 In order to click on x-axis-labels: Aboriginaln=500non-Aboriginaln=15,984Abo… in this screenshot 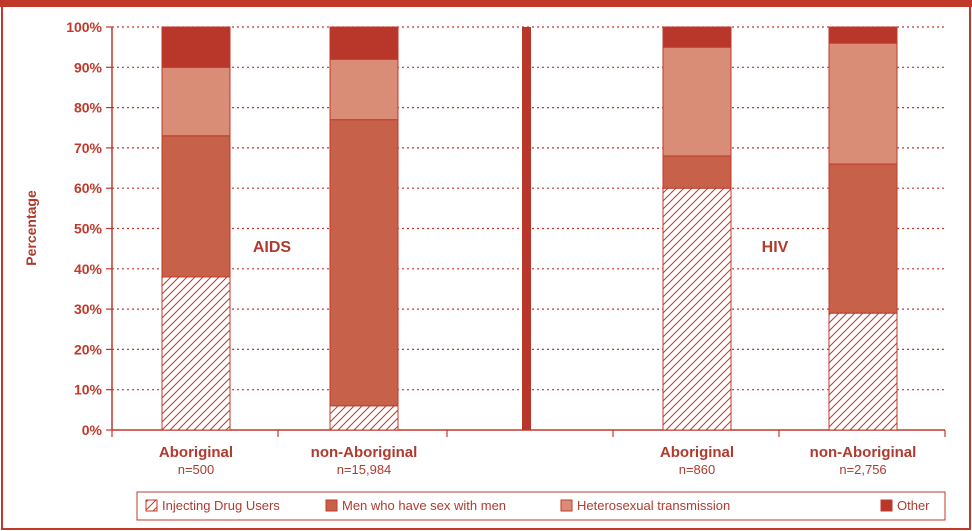, I will do `click(537, 460)`.